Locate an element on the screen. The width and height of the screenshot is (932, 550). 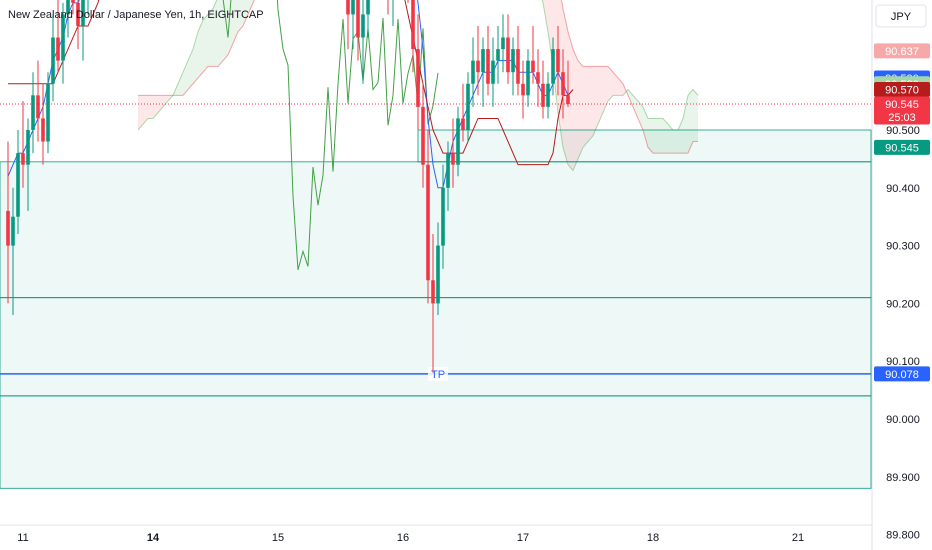
bar-countdown: 25:03 is located at coordinates (902, 118).